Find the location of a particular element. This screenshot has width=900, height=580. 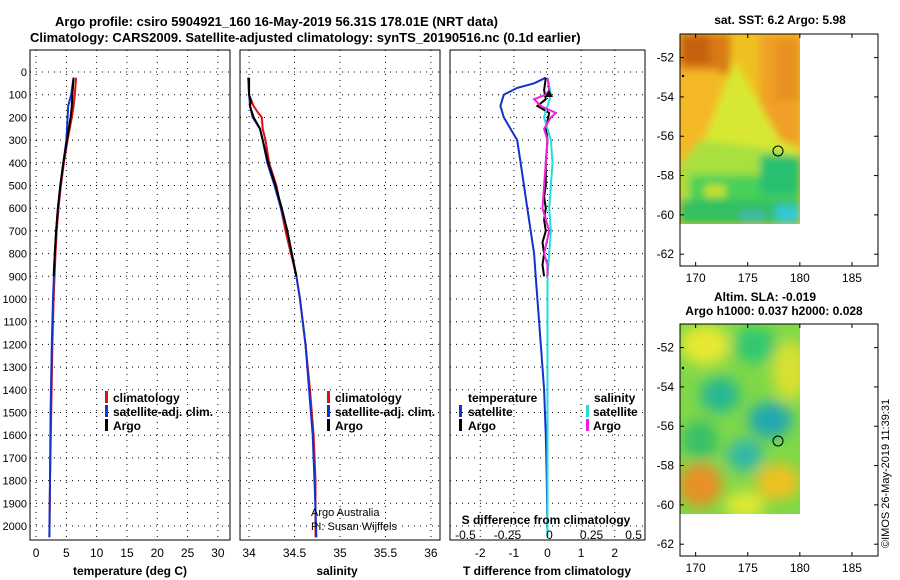

sla-argo-position-marker is located at coordinates (778, 441).